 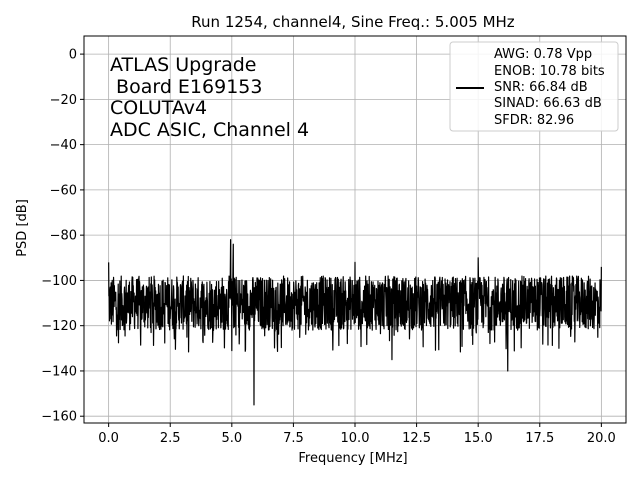 What do you see at coordinates (209, 130) in the screenshot?
I see `annotation-line-4: ADC ASIC, Channel 4` at bounding box center [209, 130].